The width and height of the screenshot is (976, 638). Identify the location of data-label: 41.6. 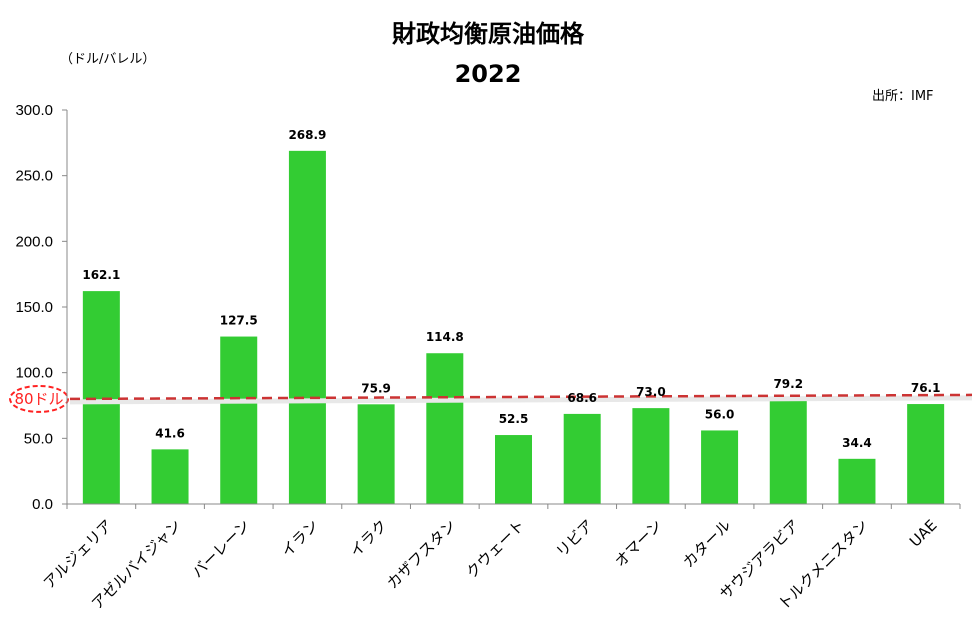
(170, 433).